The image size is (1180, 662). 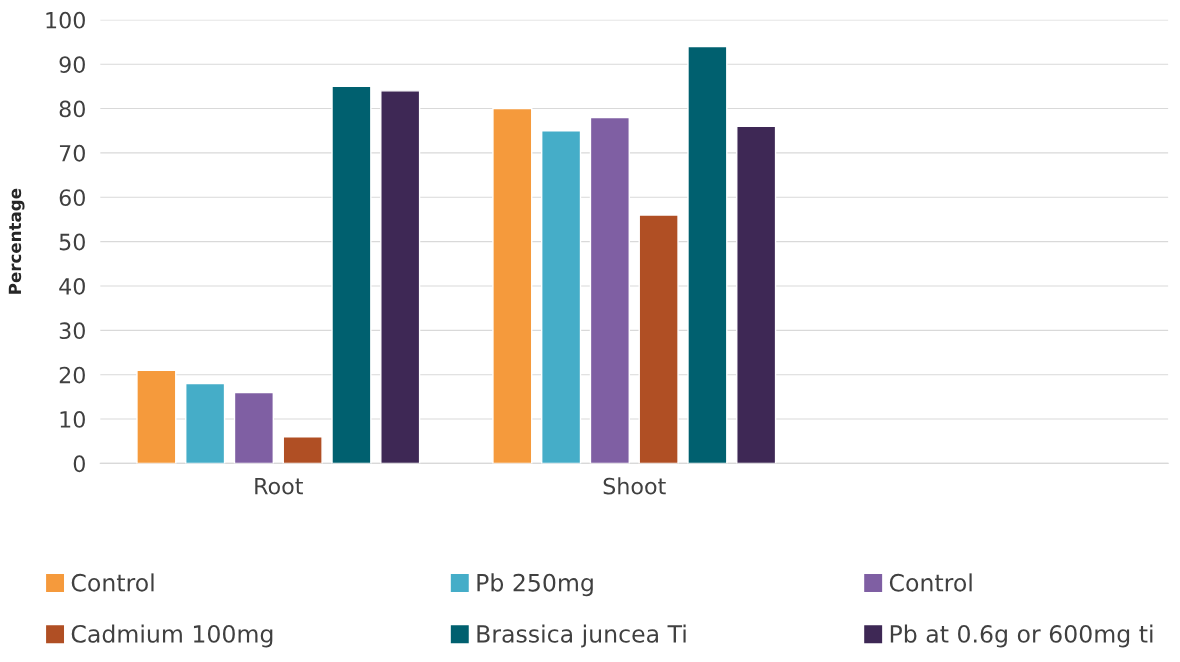 What do you see at coordinates (72, 331) in the screenshot?
I see `y-tick-label: 30` at bounding box center [72, 331].